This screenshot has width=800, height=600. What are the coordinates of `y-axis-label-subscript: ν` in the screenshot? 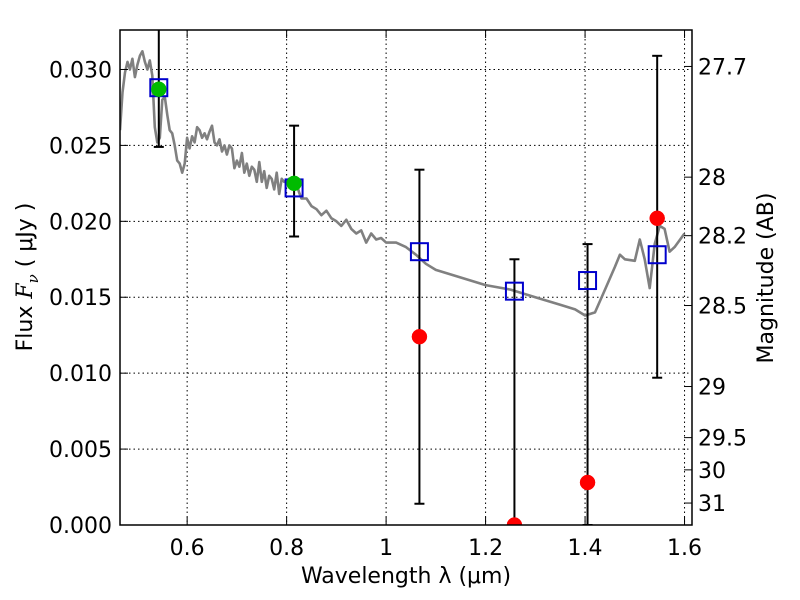 It's located at (33, 278).